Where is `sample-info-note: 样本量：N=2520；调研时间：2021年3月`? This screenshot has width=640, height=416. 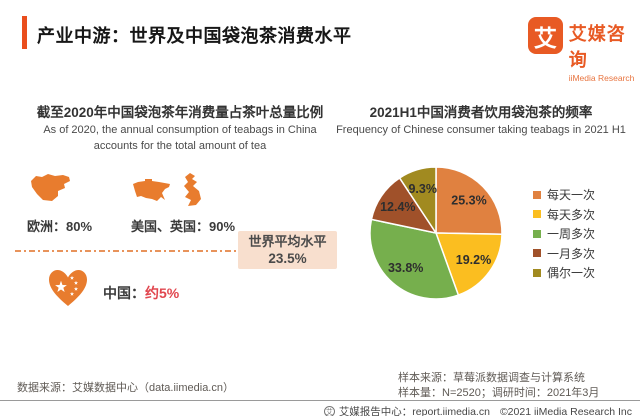 sample-info-note: 样本量：N=2520；调研时间：2021年3月 is located at coordinates (499, 393).